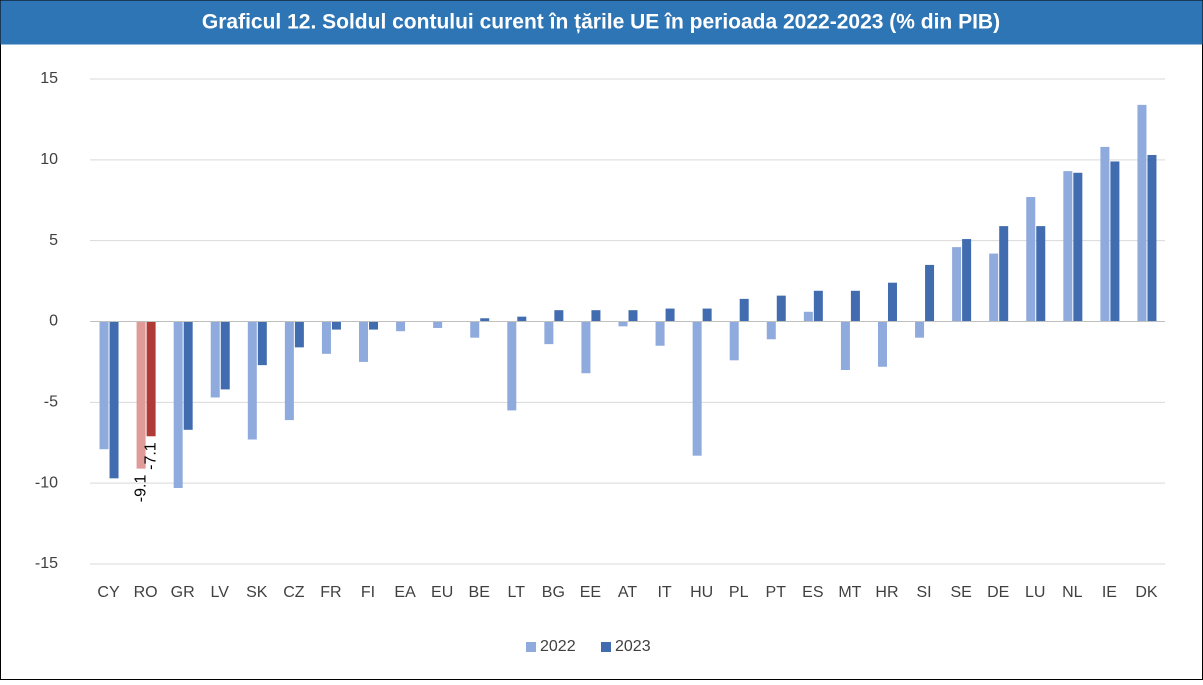  I want to click on x-tick-label: DE, so click(998, 592).